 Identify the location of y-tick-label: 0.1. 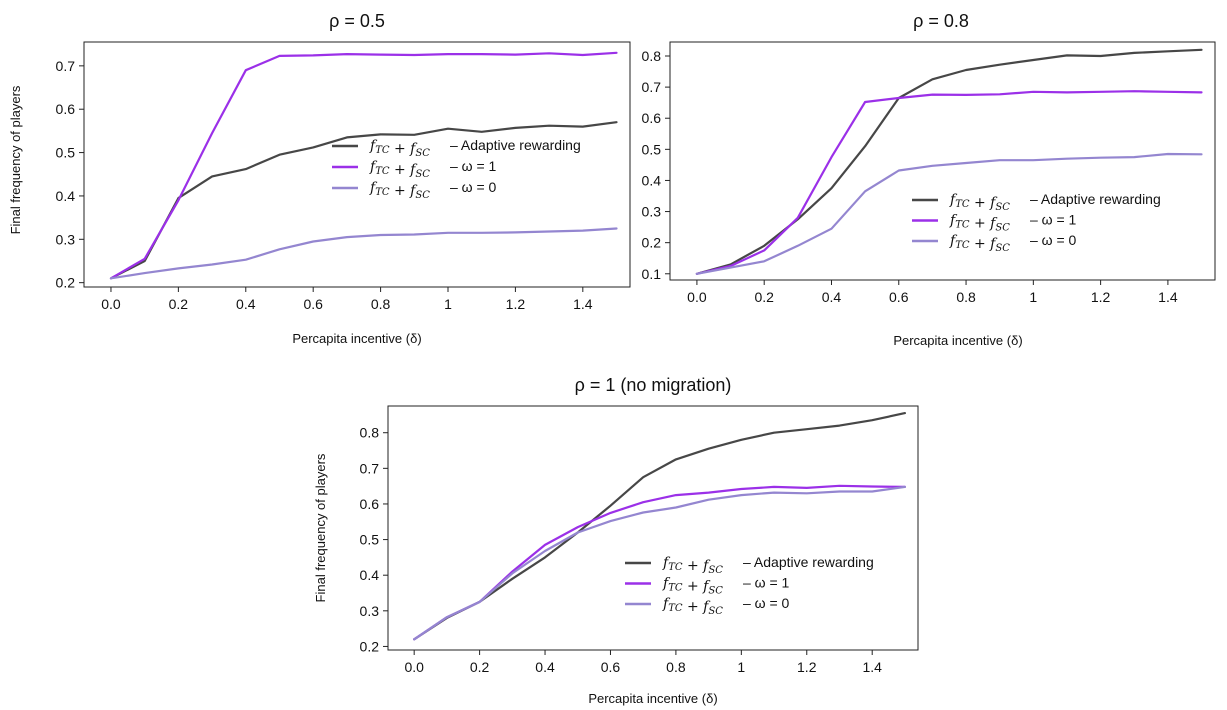
(652, 274).